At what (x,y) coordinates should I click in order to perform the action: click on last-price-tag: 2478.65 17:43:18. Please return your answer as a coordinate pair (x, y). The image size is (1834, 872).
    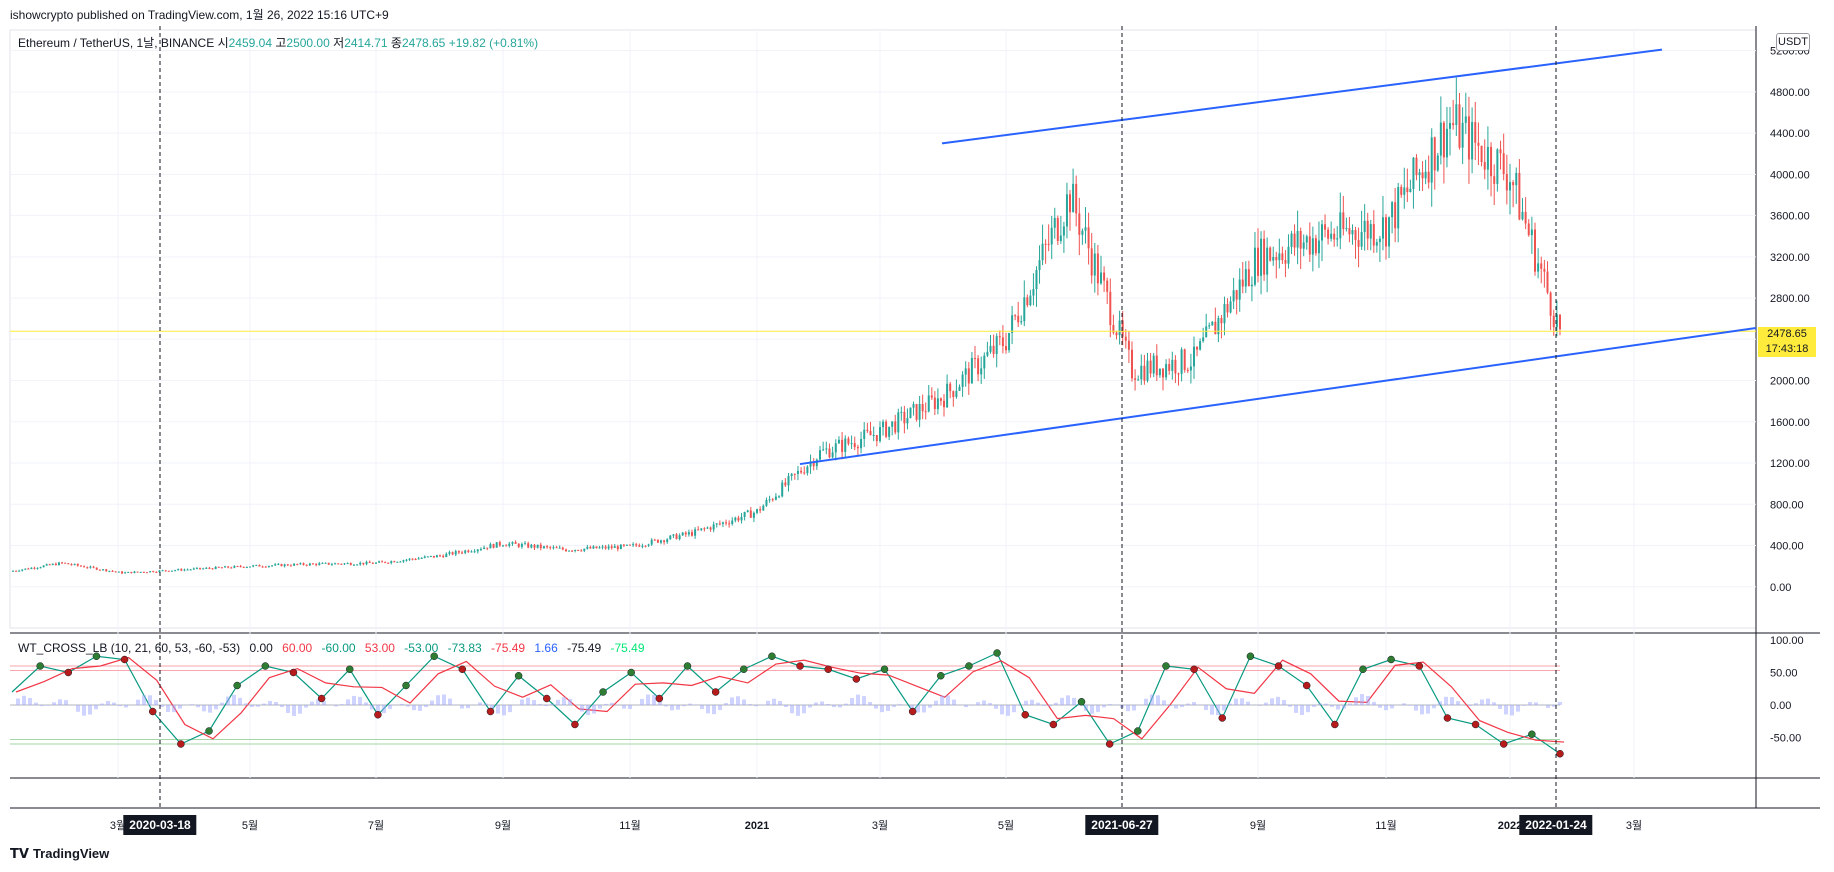
    Looking at the image, I should click on (1787, 342).